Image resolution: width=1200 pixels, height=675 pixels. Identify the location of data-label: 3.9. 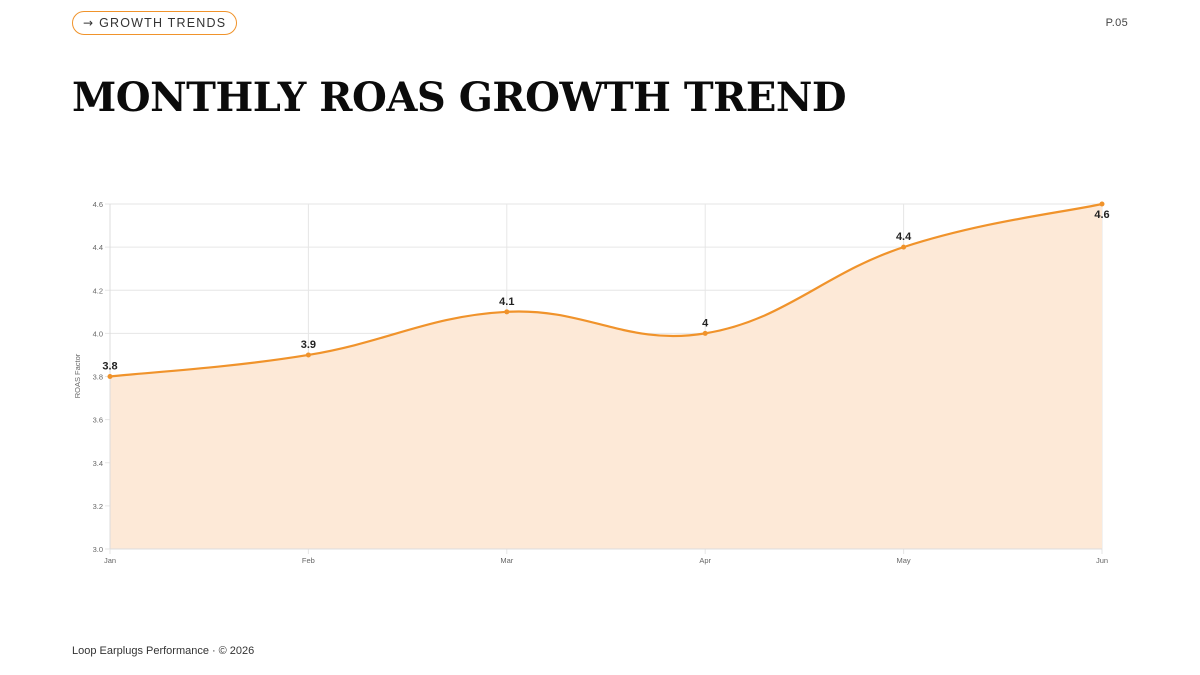
(308, 345).